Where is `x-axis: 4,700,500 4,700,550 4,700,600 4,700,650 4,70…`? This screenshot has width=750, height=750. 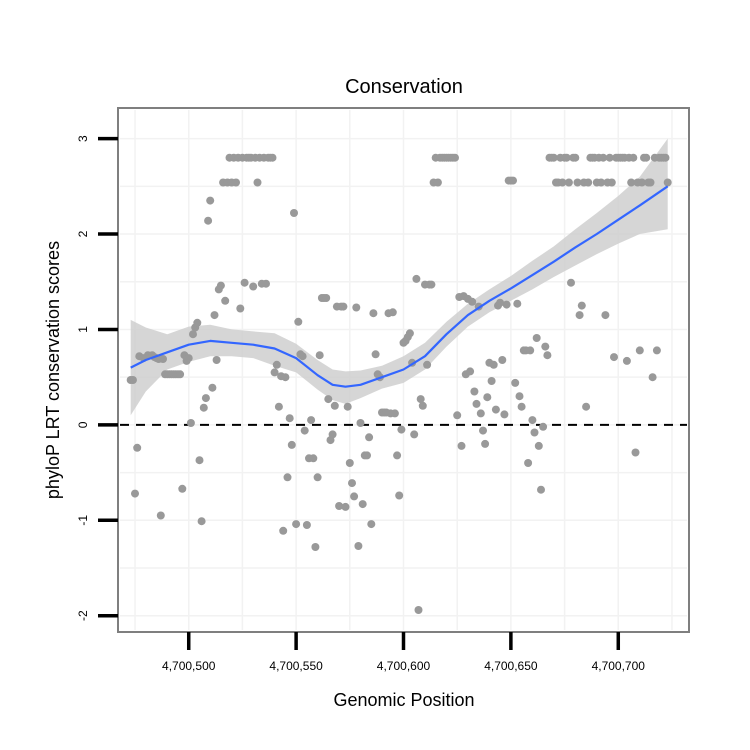
x-axis: 4,700,500 4,700,550 4,700,600 4,700,650 4,70… is located at coordinates (403, 652).